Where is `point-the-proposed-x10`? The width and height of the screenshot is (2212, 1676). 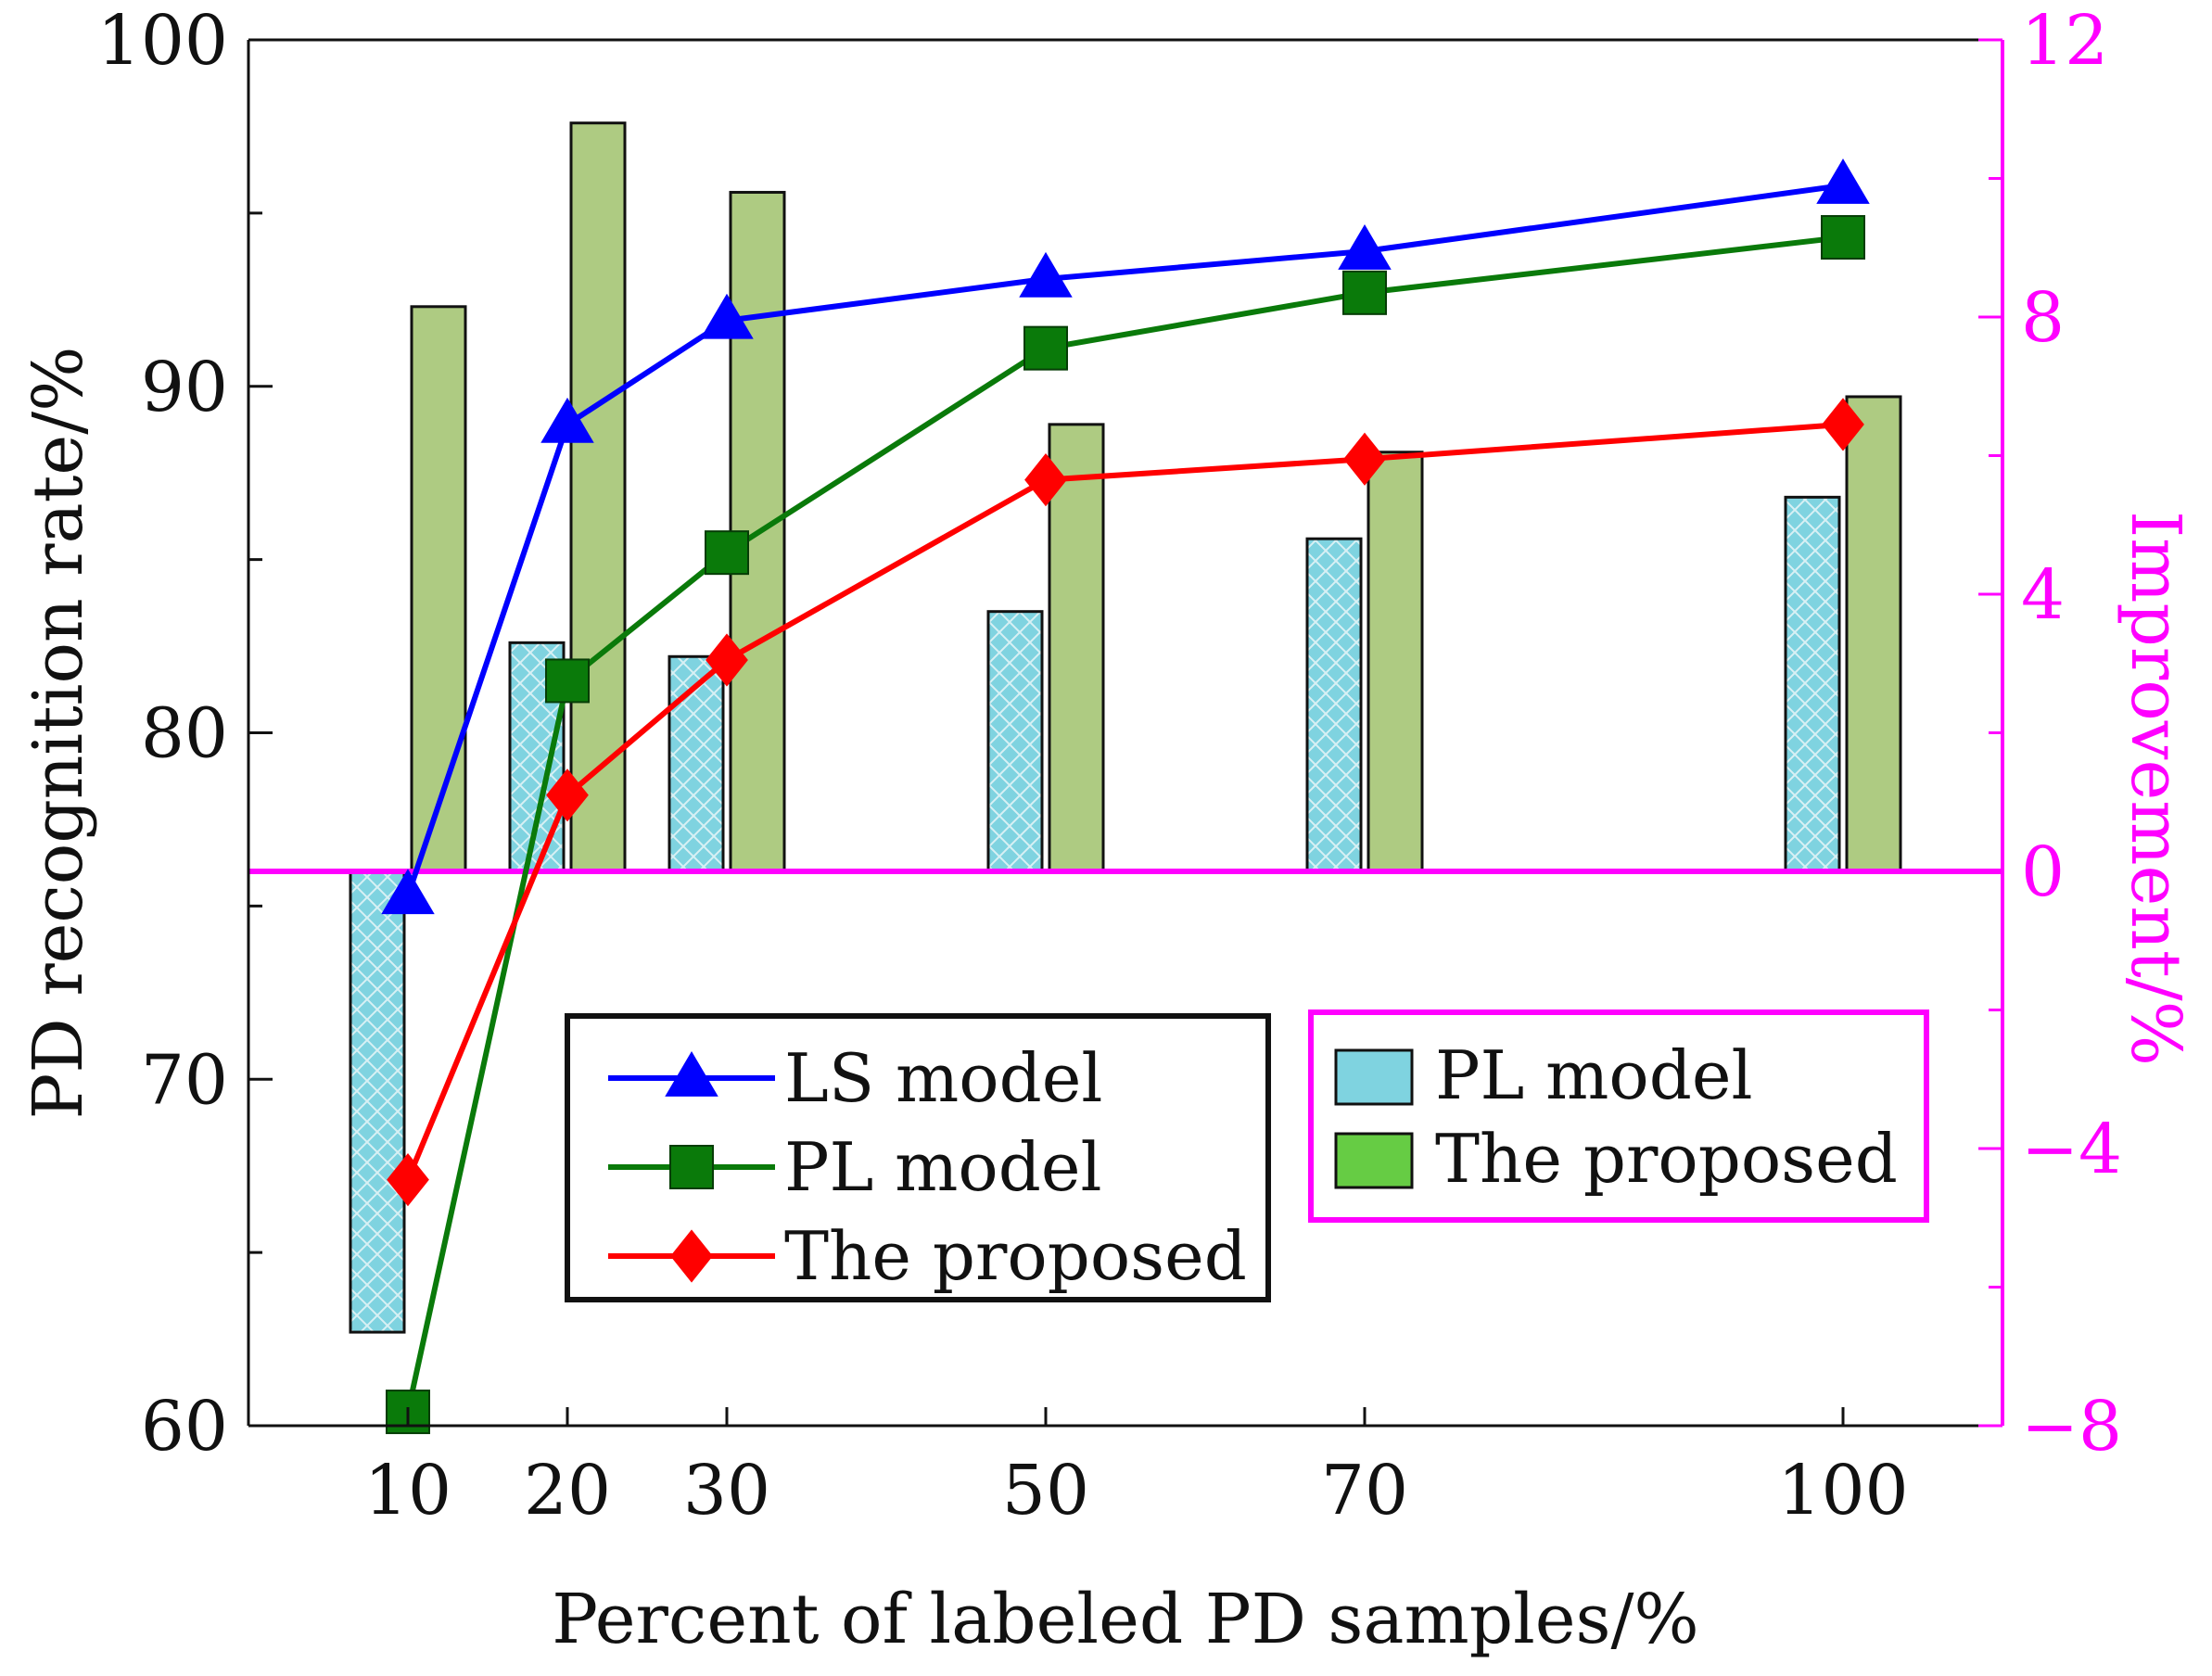
point-the-proposed-x10 is located at coordinates (408, 1180).